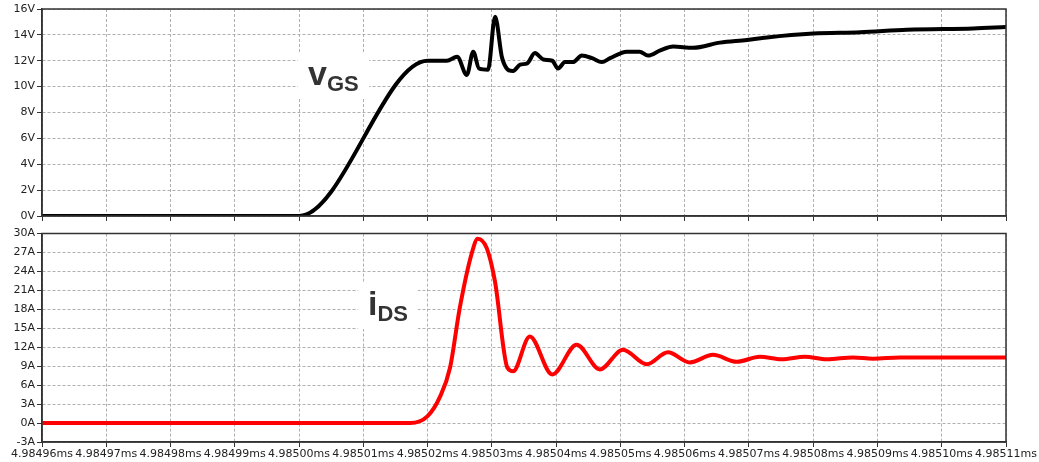 The height and width of the screenshot is (462, 1039). I want to click on y-tick-label: 4V, so click(28, 164).